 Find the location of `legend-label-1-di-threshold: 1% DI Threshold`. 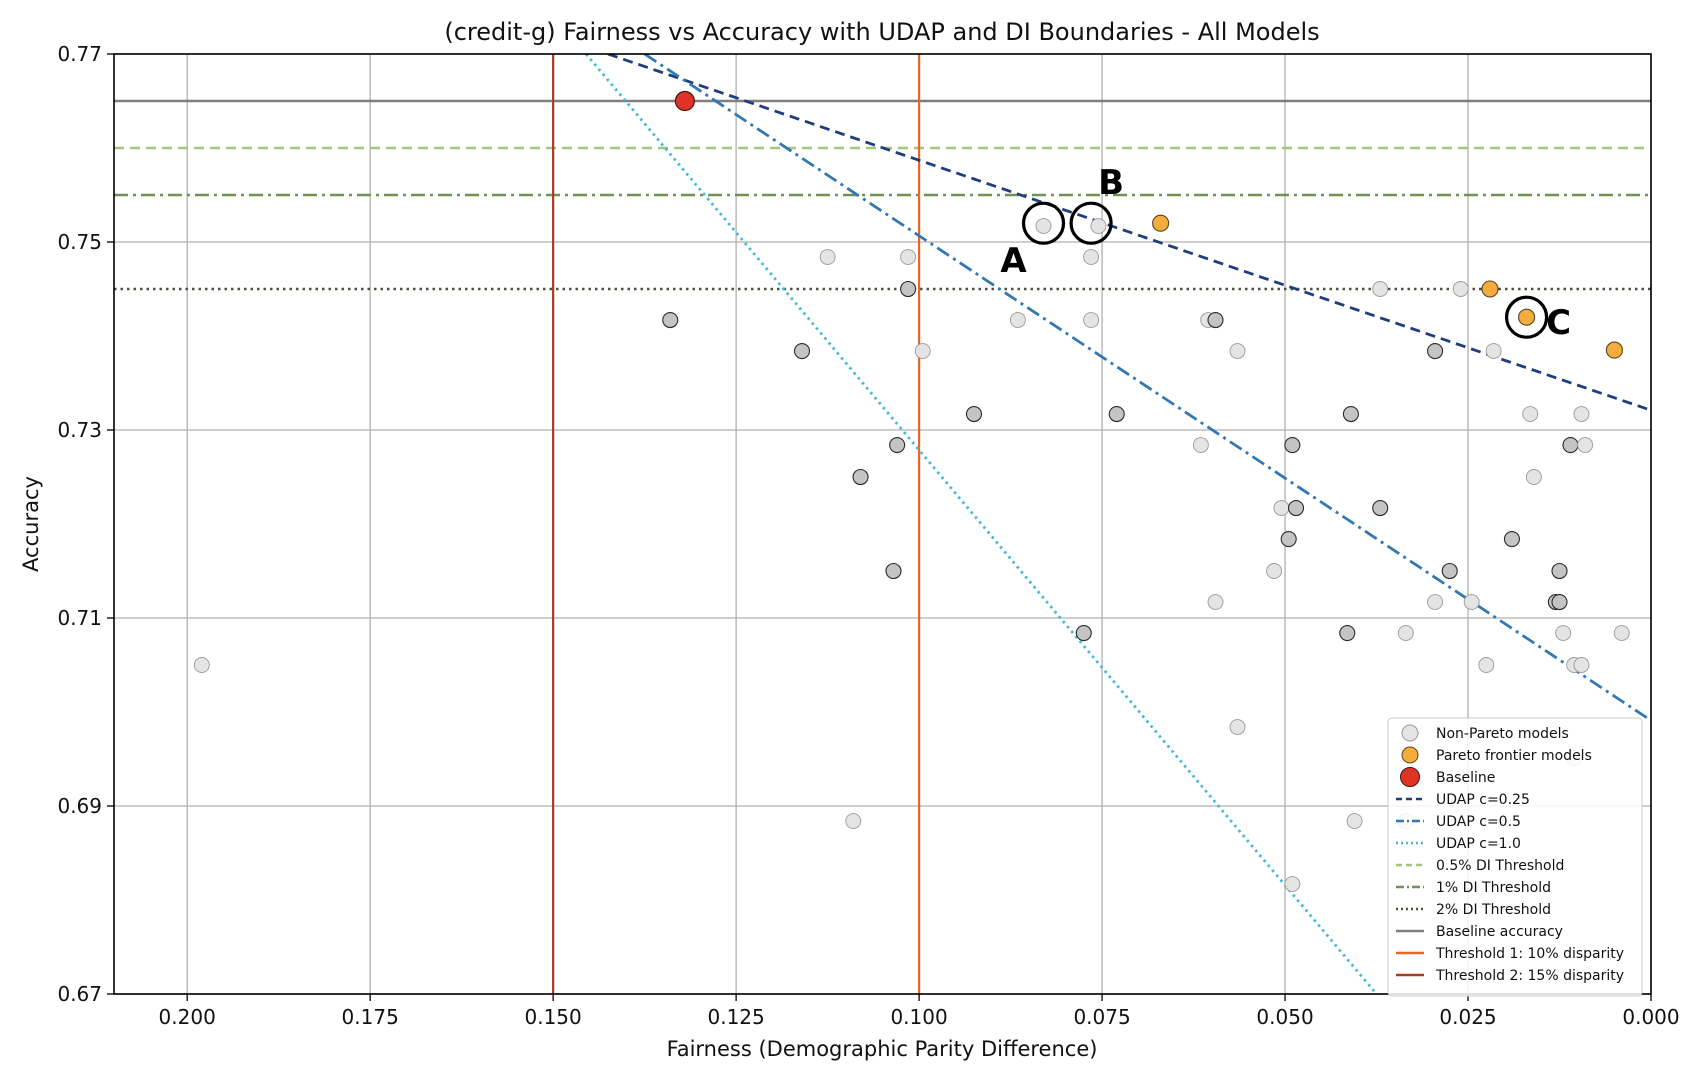

legend-label-1-di-threshold: 1% DI Threshold is located at coordinates (1493, 888).